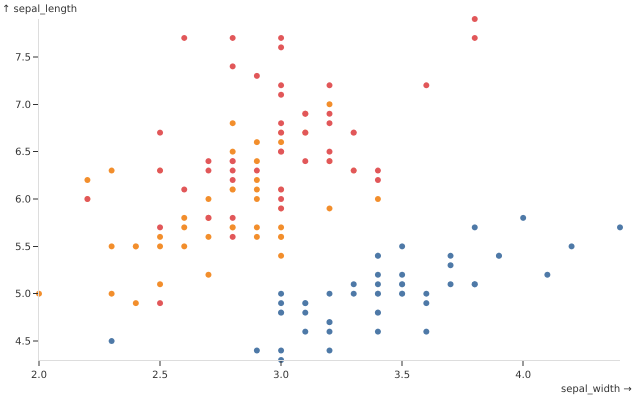 This screenshot has width=640, height=400. What do you see at coordinates (23, 247) in the screenshot?
I see `y-tick-label: 5.5` at bounding box center [23, 247].